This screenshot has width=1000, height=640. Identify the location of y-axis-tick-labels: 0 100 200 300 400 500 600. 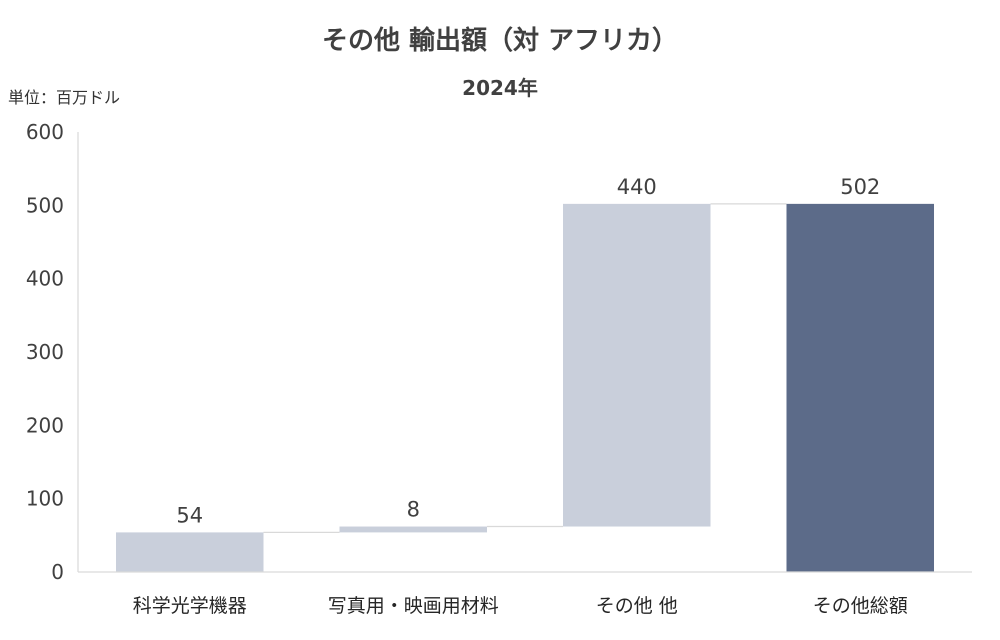
(45, 352).